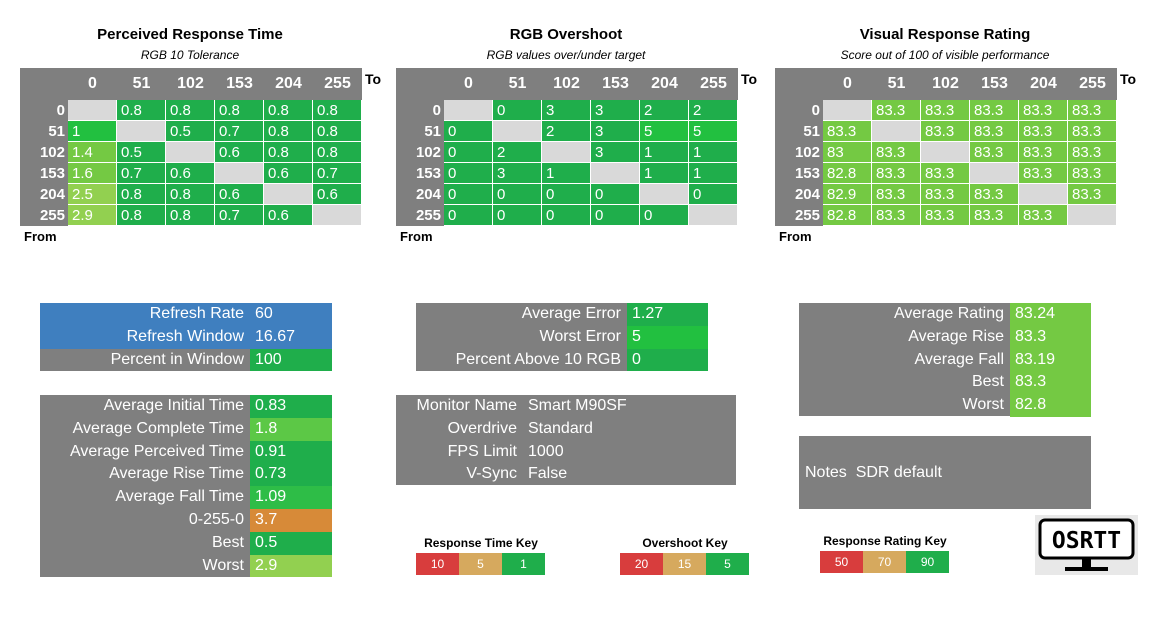  Describe the element at coordinates (291, 520) in the screenshot. I see `cycle-value: 3.7` at that location.